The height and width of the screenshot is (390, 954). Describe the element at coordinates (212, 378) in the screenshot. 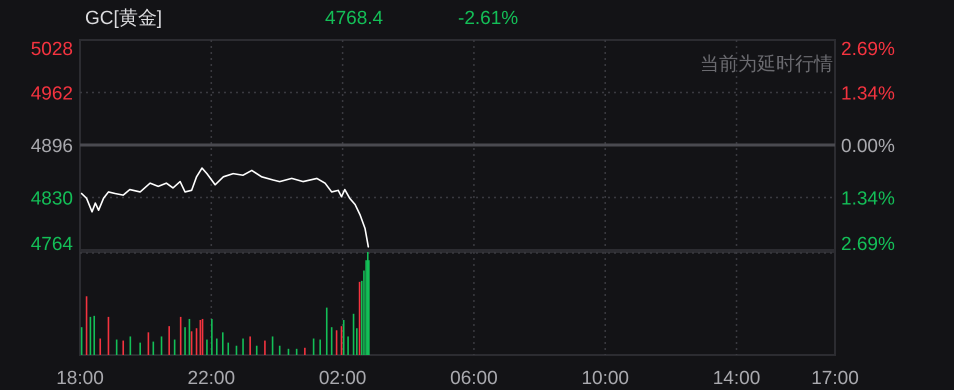

I see `x-tick-label: 22:00` at that location.